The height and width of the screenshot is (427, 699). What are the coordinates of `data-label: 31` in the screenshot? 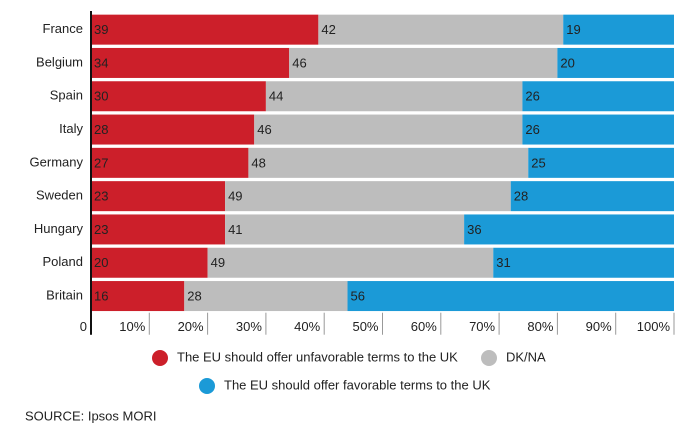 It's located at (503, 262).